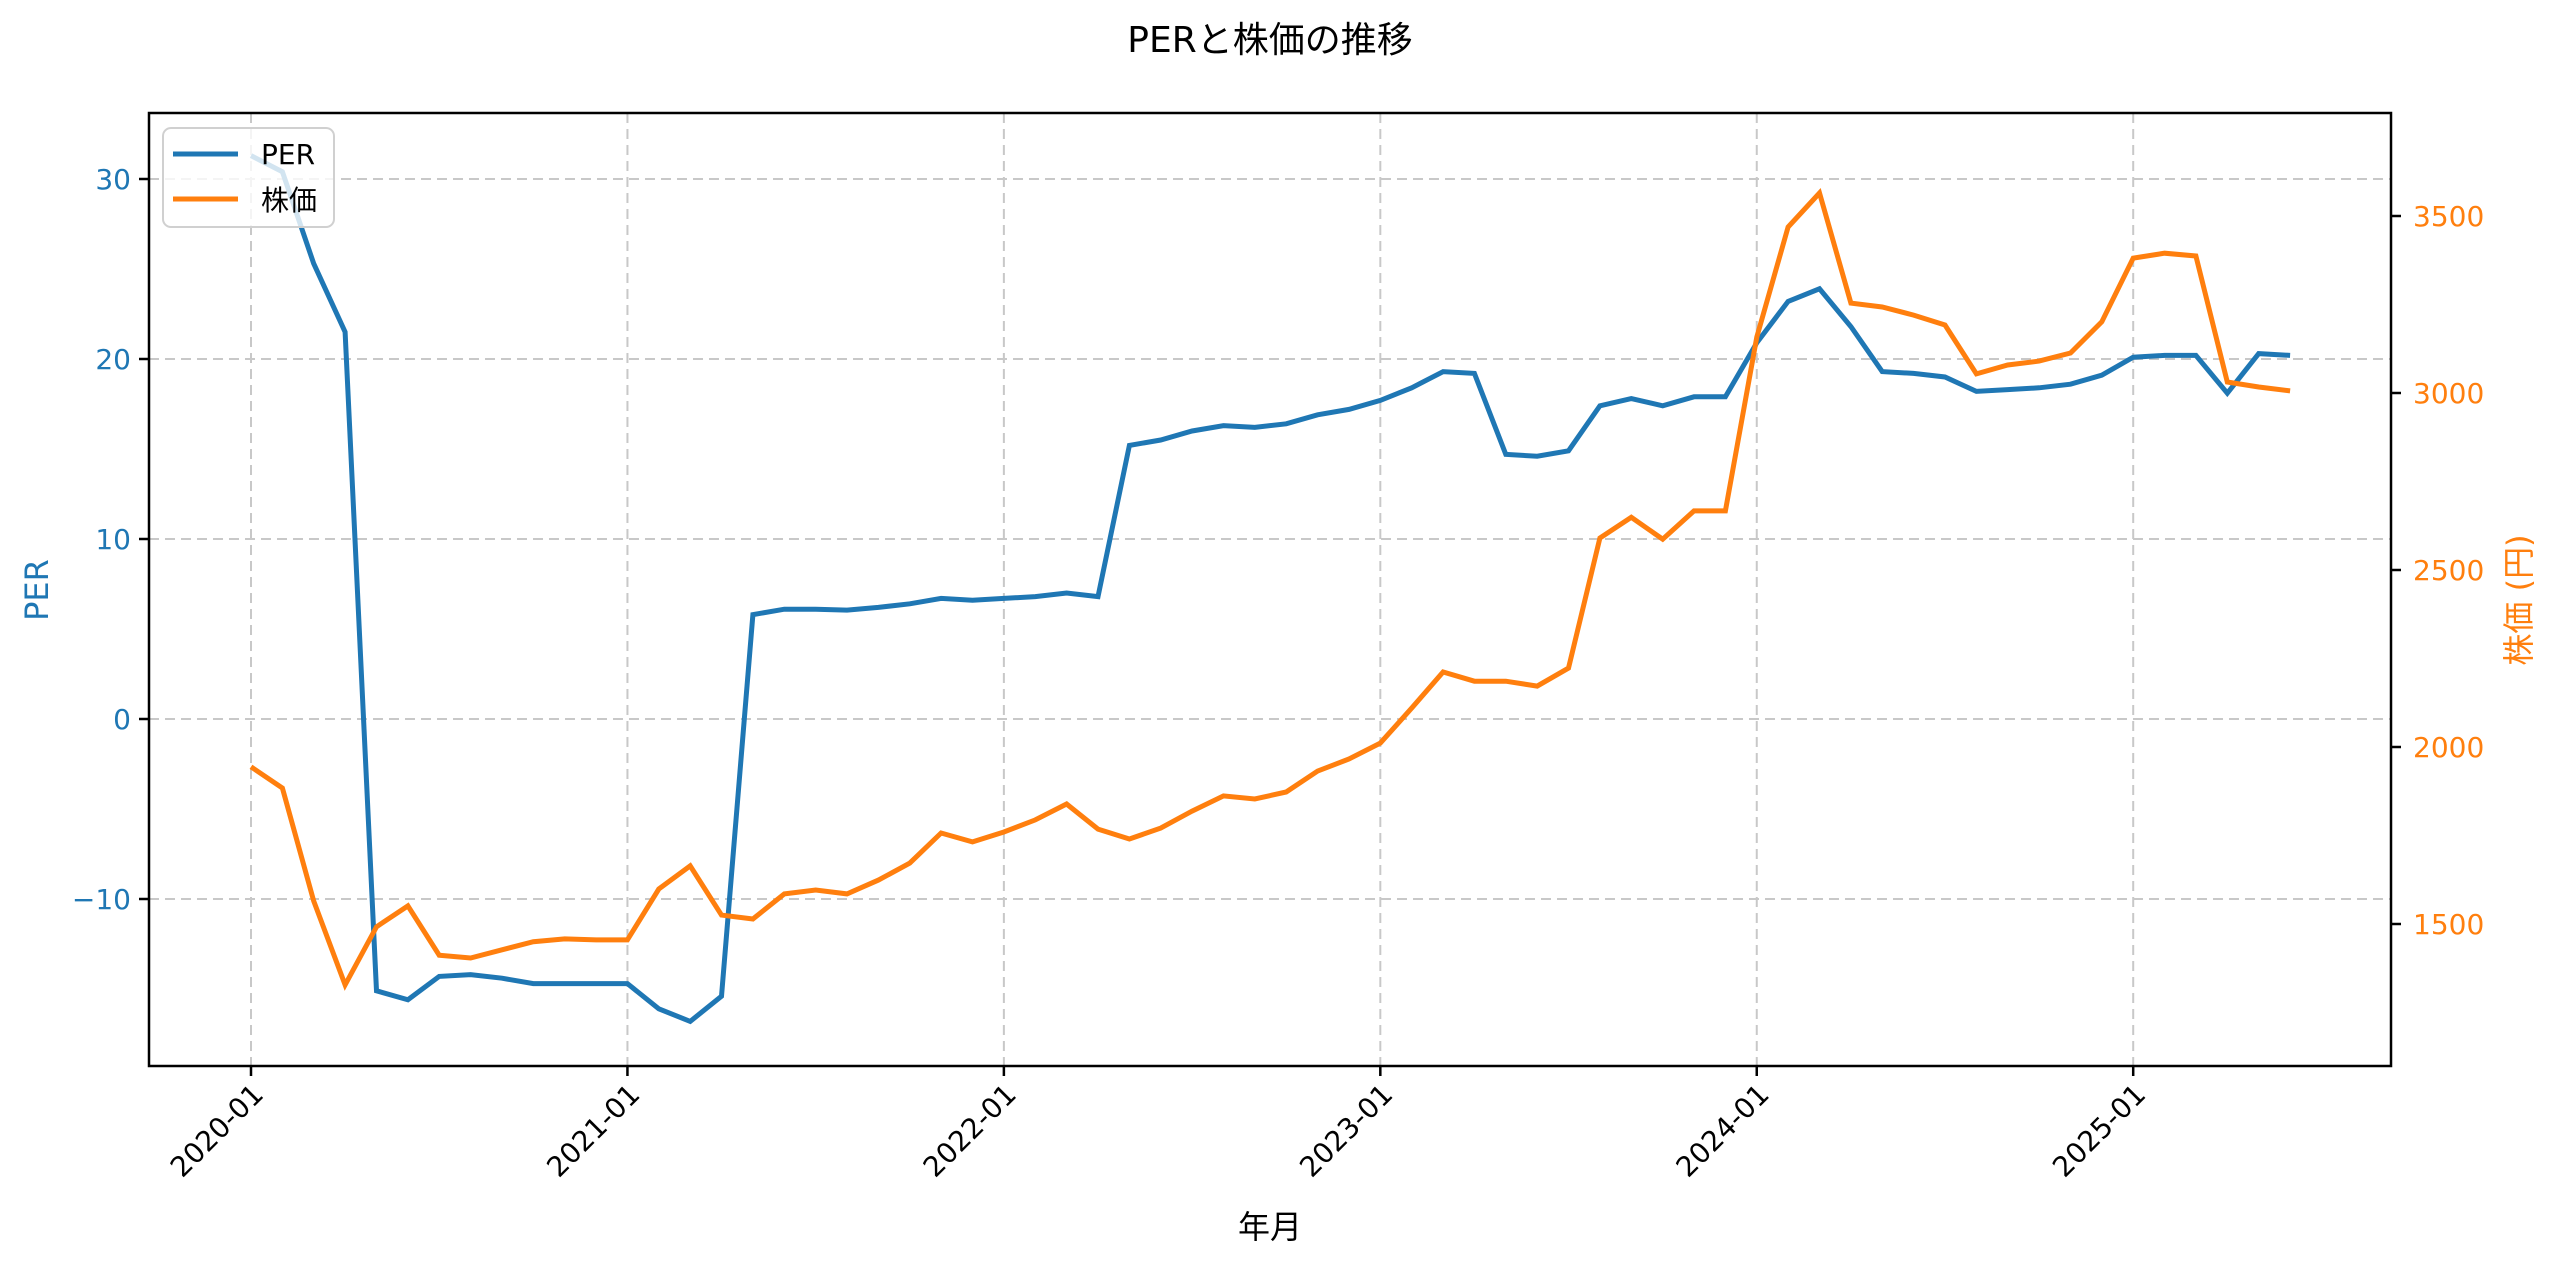 The image size is (2560, 1269). Describe the element at coordinates (1346, 1131) in the screenshot. I see `x-tick-label: 2023-01` at that location.